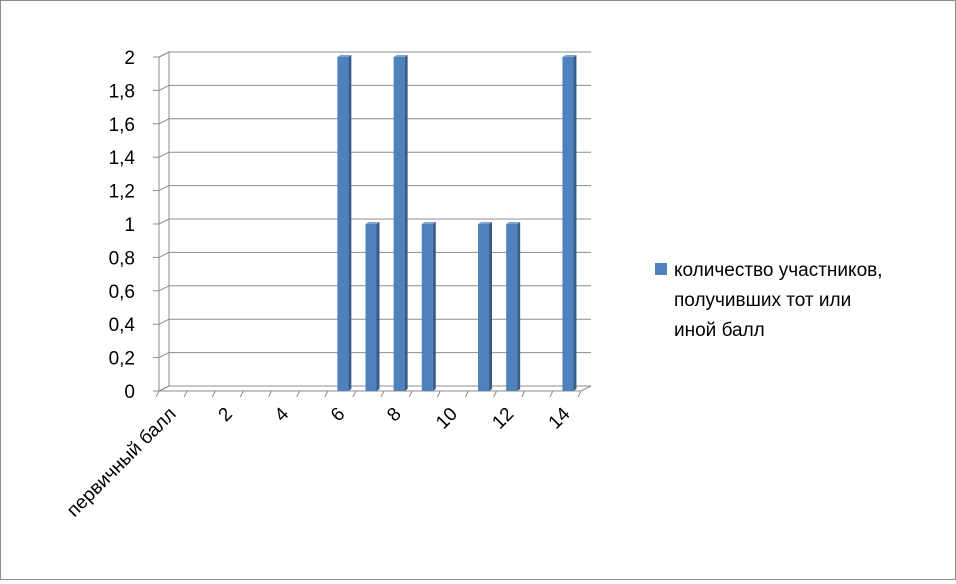  What do you see at coordinates (560, 418) in the screenshot?
I see `x-tick-label: 14` at bounding box center [560, 418].